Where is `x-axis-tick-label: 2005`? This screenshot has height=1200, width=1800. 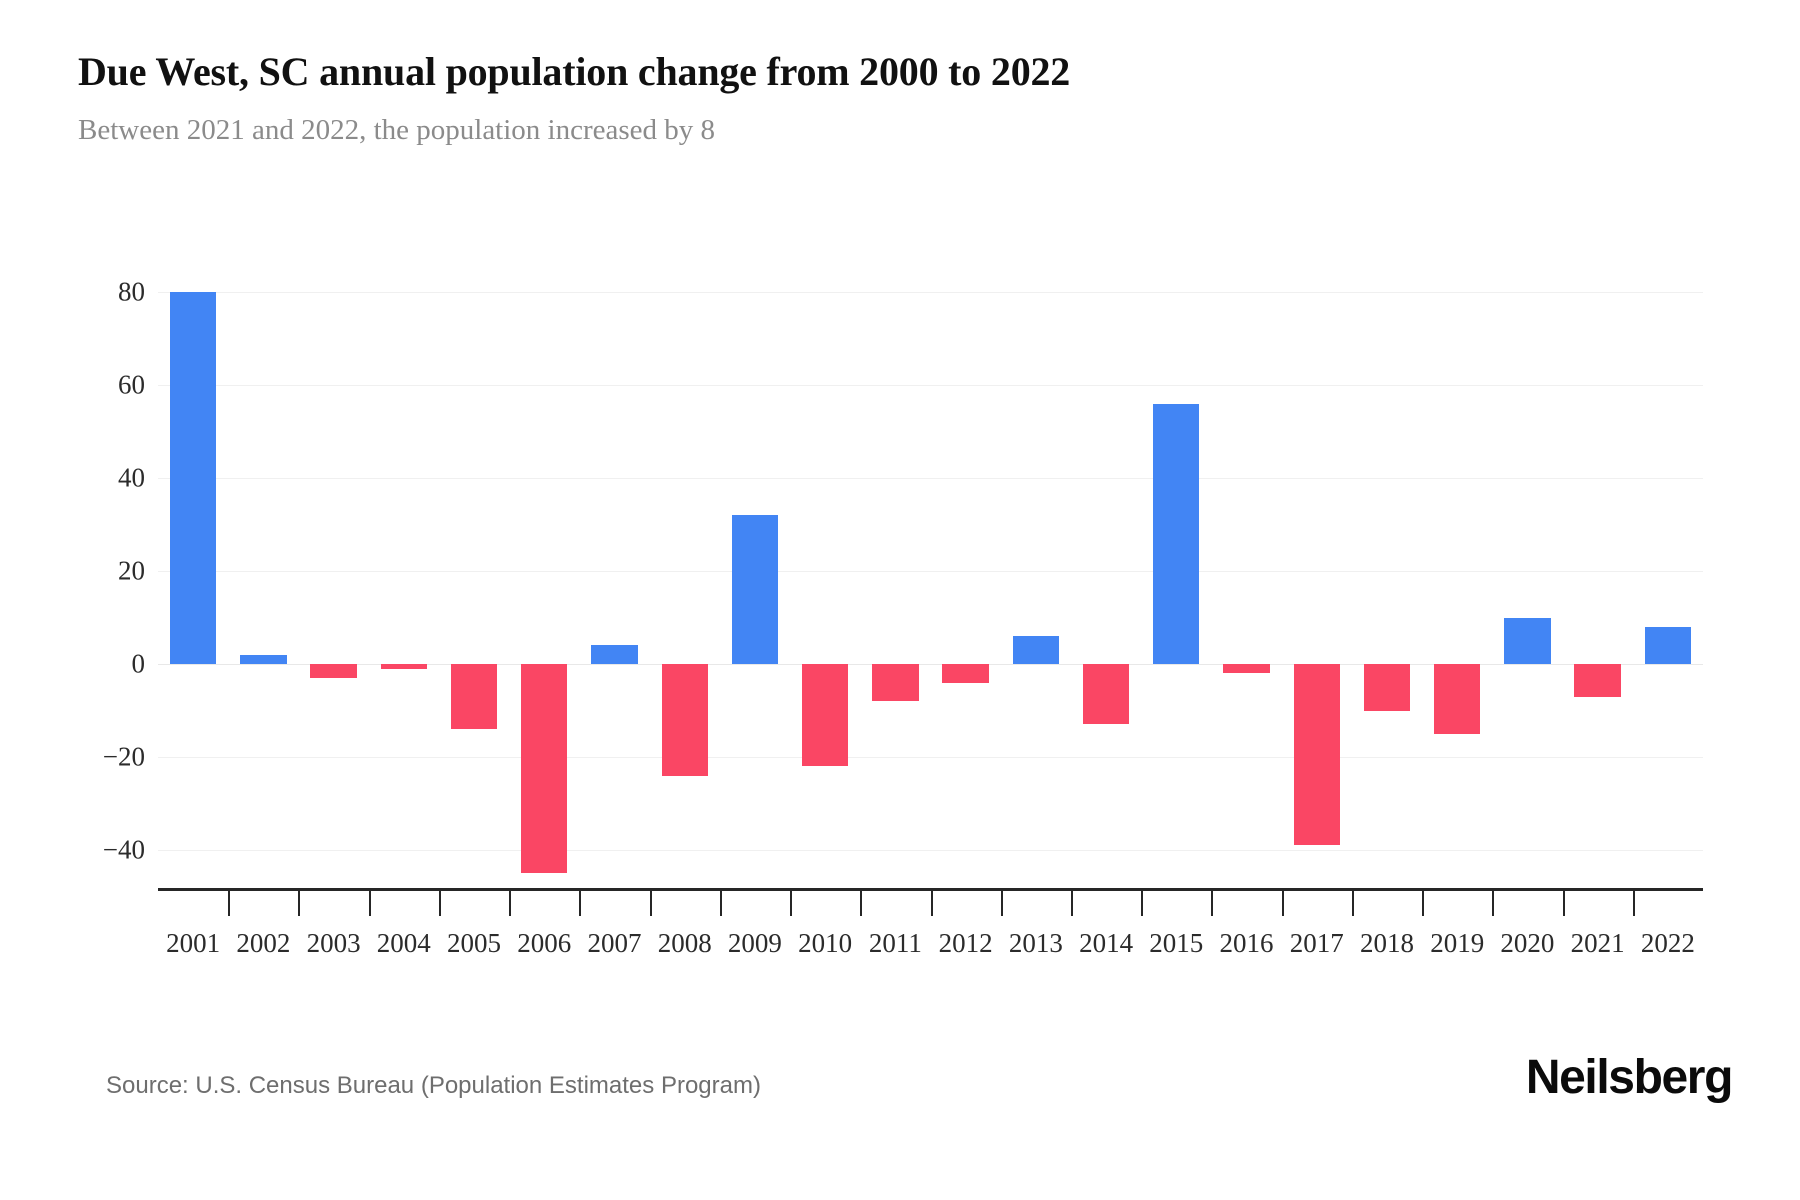
x-axis-tick-label: 2005 is located at coordinates (474, 943).